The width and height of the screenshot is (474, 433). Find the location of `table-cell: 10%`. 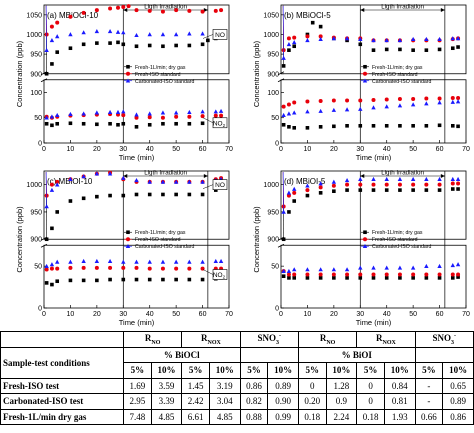

table-cell: 10% is located at coordinates (458, 370).